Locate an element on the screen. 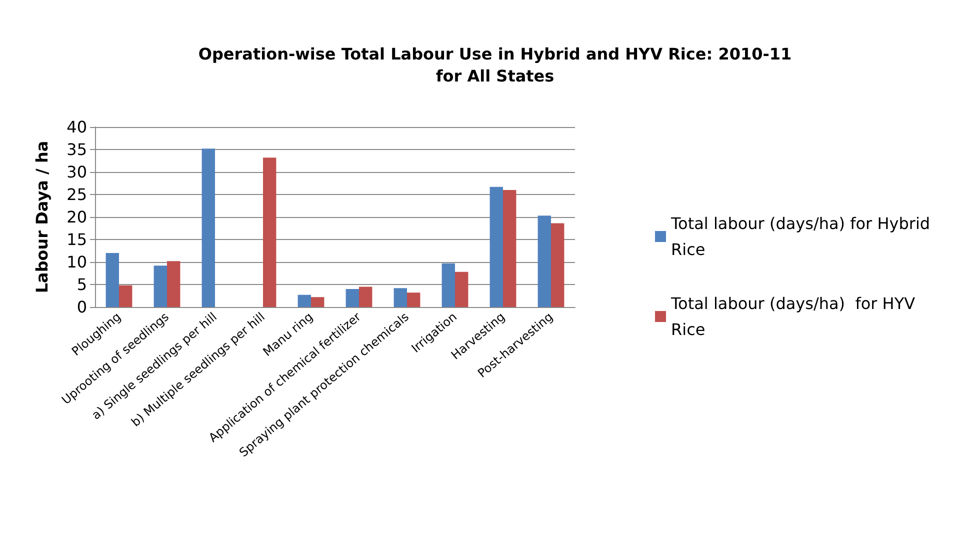 This screenshot has width=957, height=553. y-tick-label: 30 is located at coordinates (76, 172).